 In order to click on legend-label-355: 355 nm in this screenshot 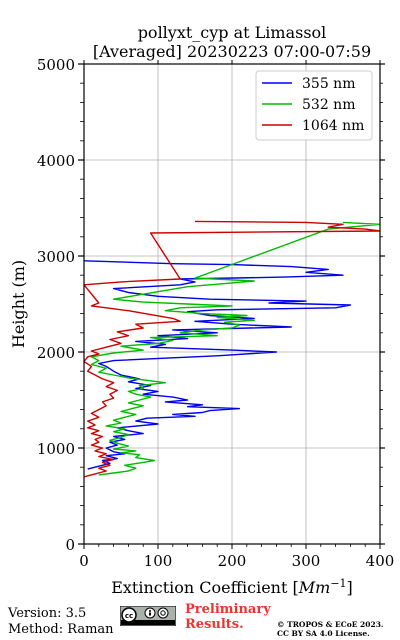, I will do `click(328, 84)`.